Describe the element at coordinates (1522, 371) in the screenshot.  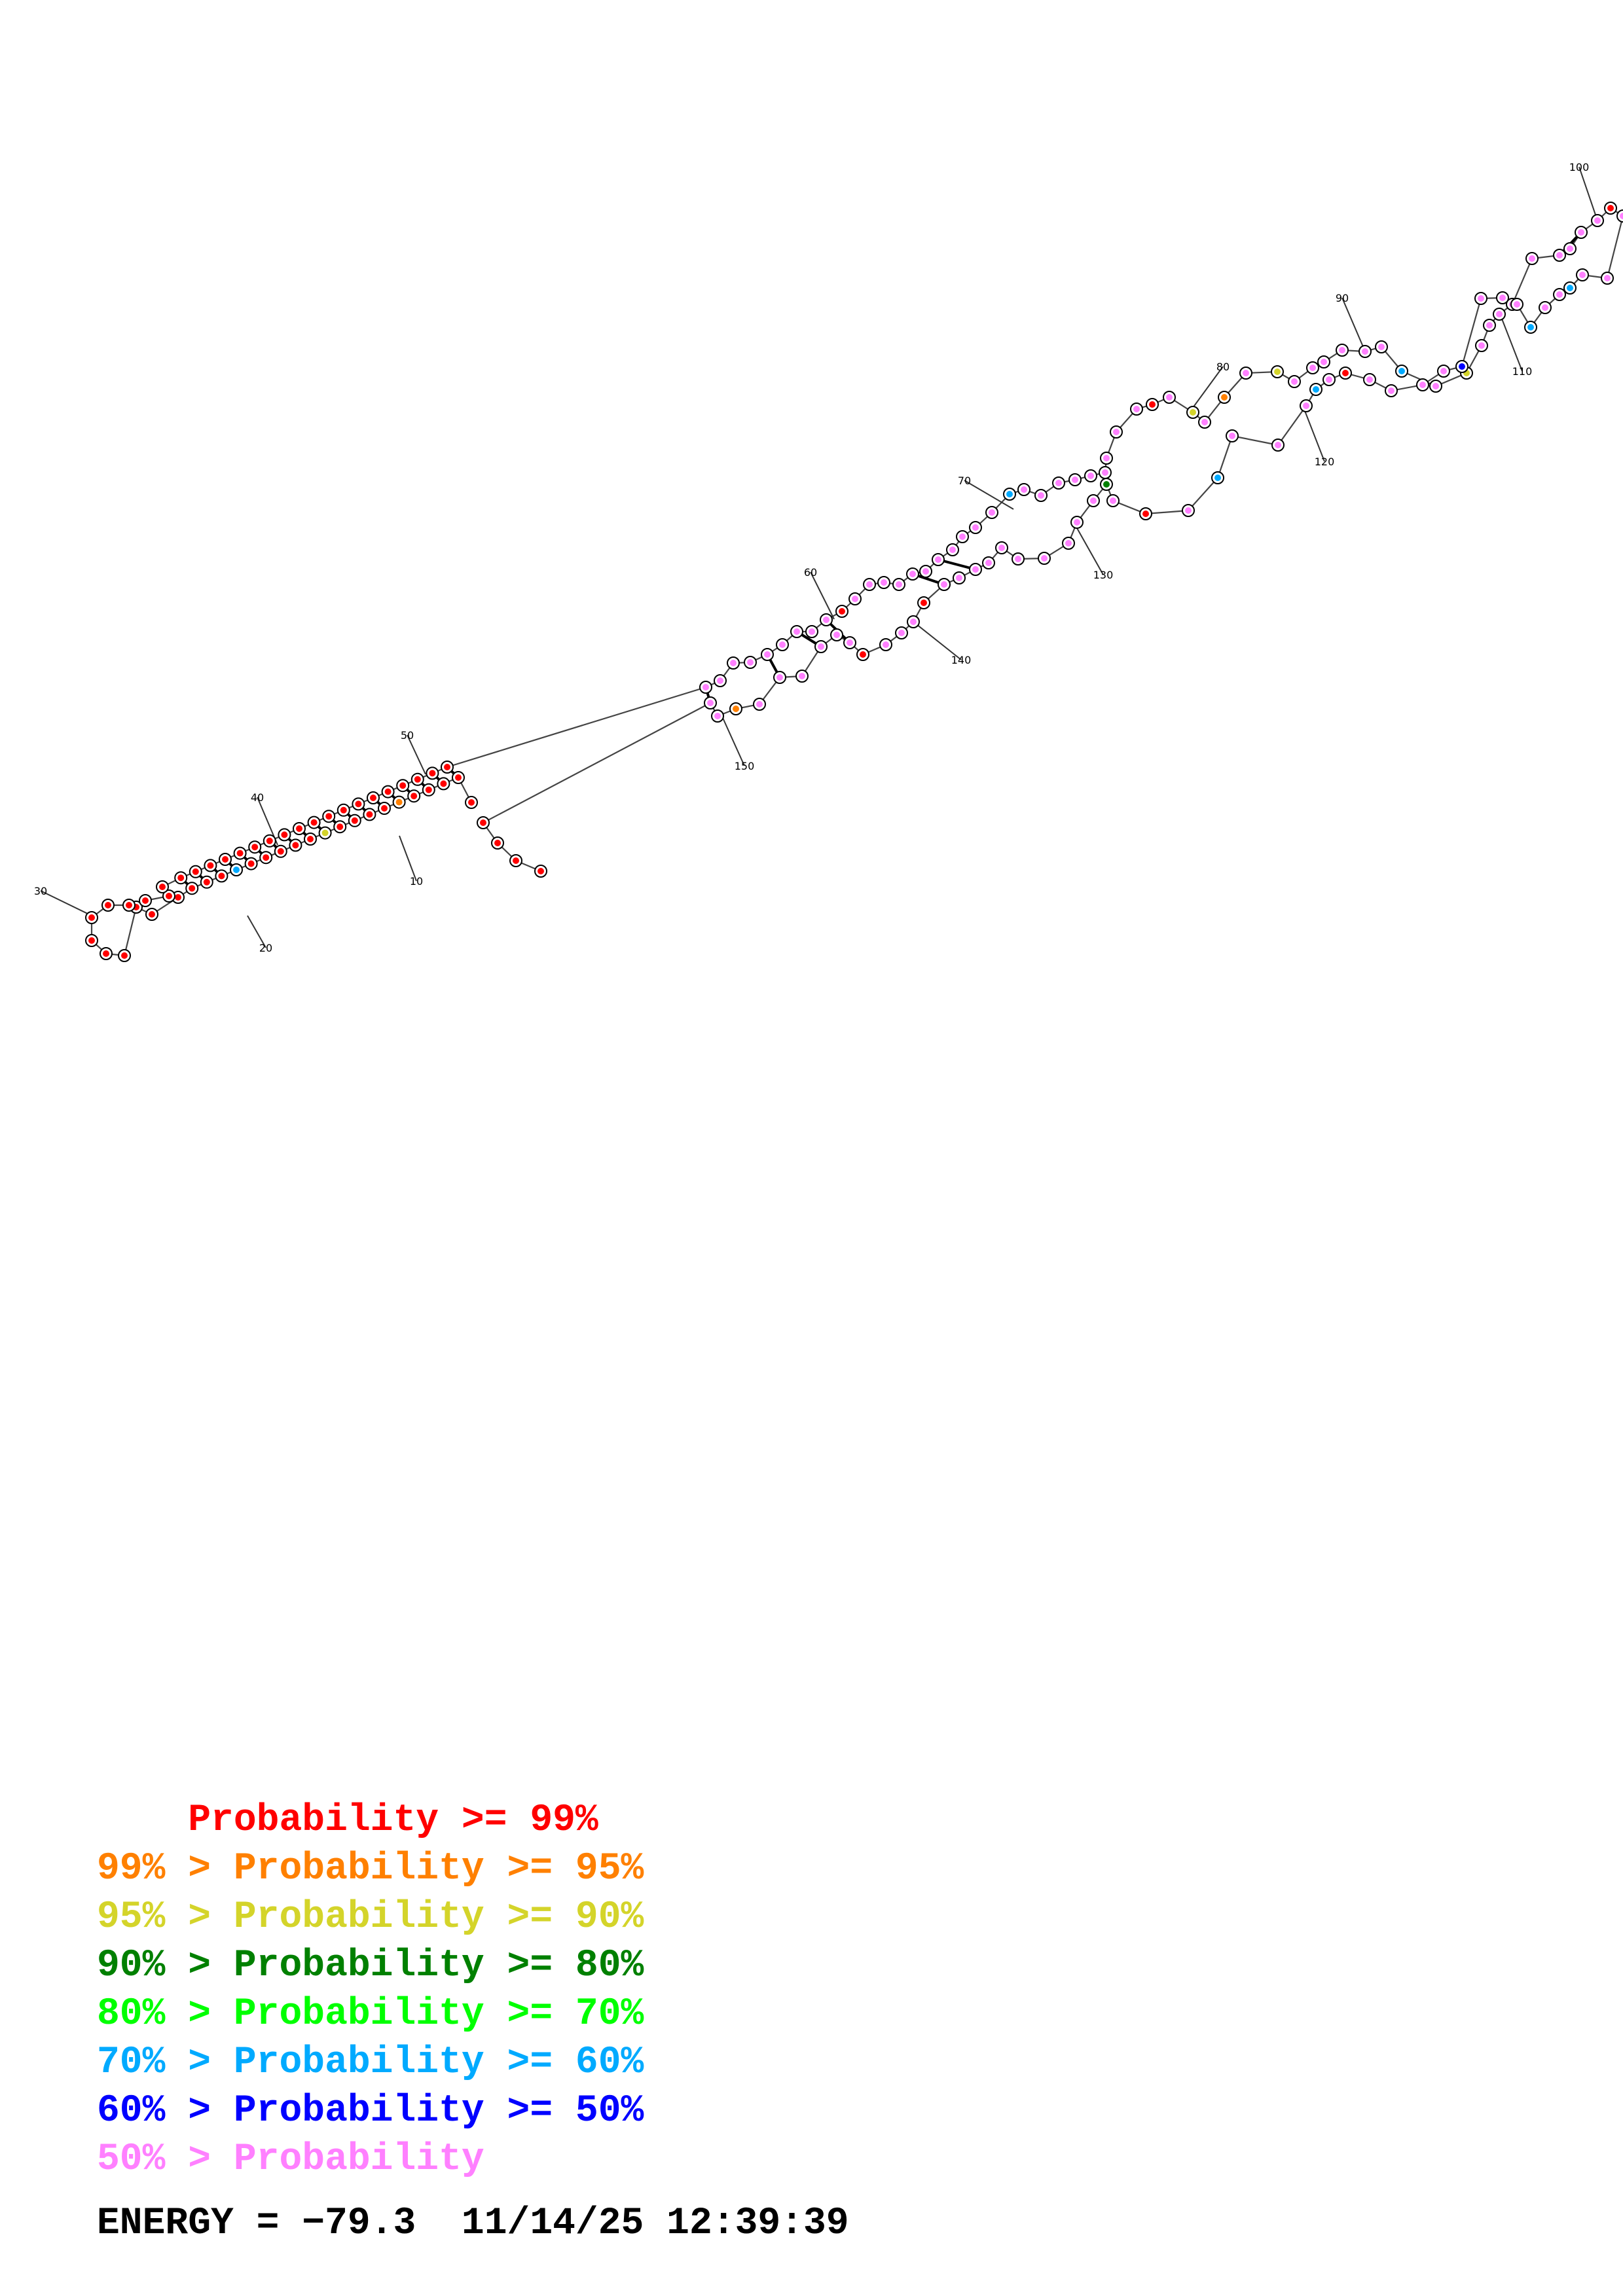
I see `position-label: 110` at that location.